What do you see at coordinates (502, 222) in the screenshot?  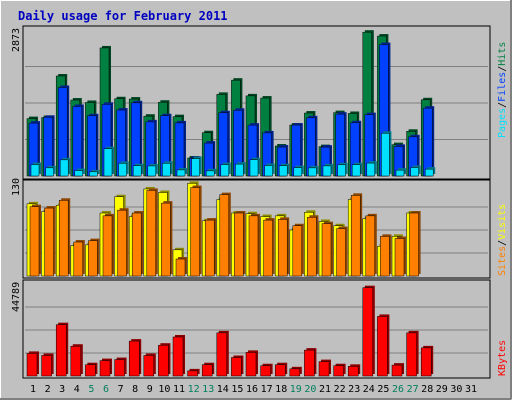 I see `legend-visits: Visits` at bounding box center [502, 222].